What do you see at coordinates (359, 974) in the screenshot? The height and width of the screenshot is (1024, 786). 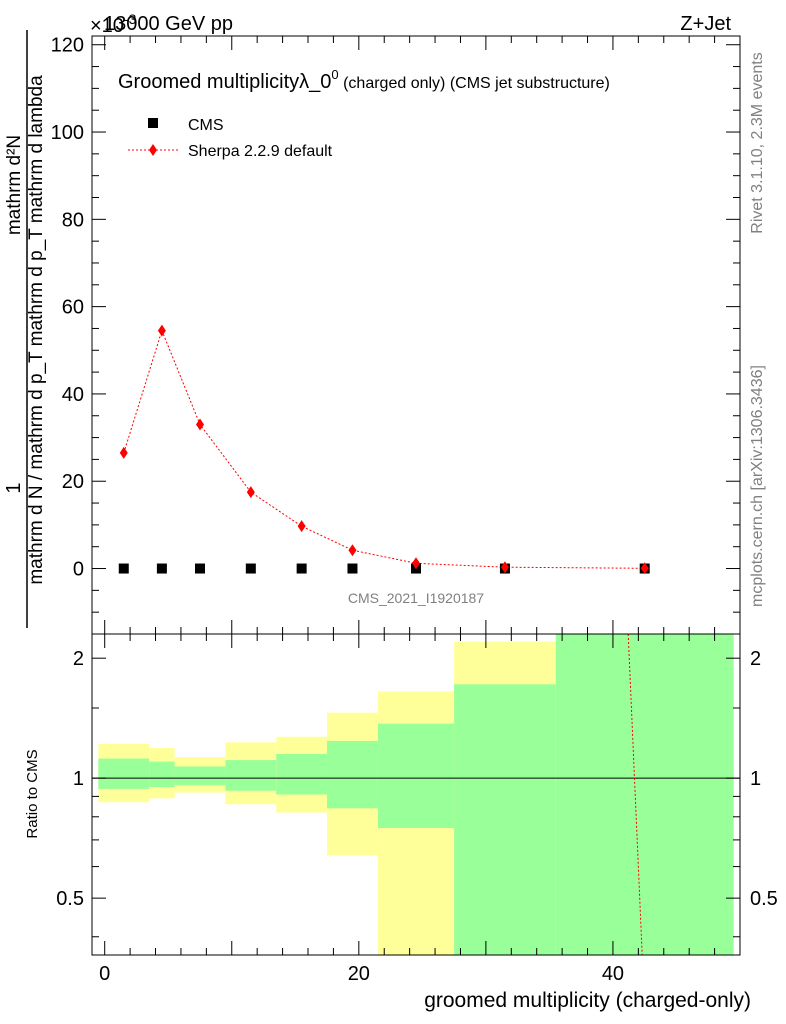 I see `ratio-x-tick-label: 20` at bounding box center [359, 974].